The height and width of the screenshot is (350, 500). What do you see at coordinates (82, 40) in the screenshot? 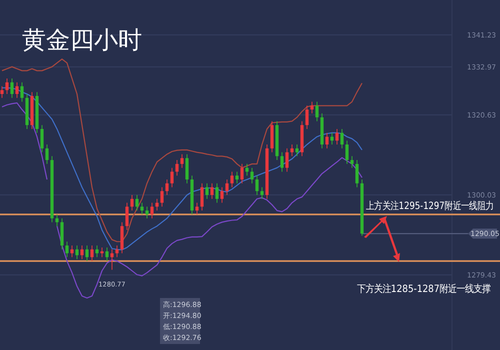
I see `text: 黄金四小时` at bounding box center [82, 40].